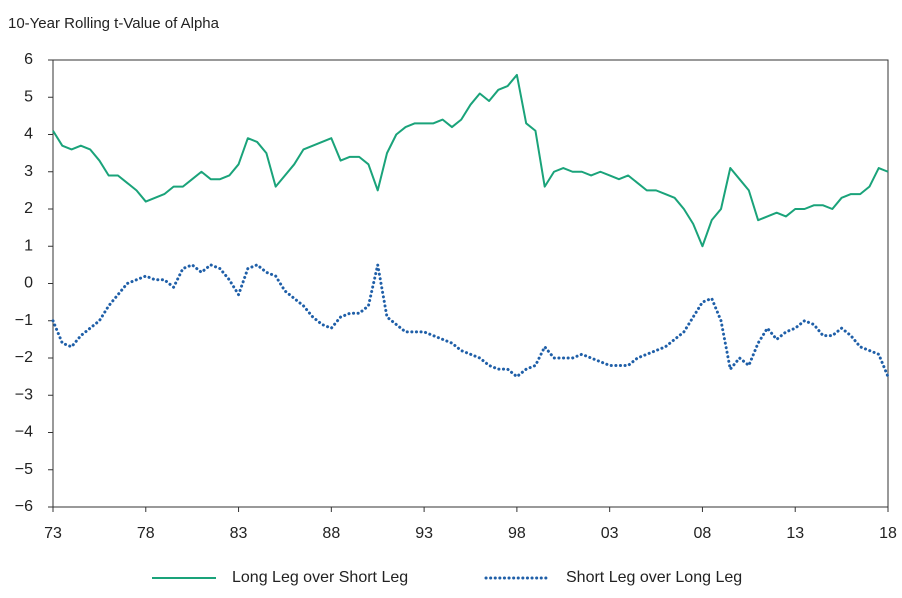 This screenshot has height=598, width=902. Describe the element at coordinates (28, 134) in the screenshot. I see `y-tick-label: 4` at that location.